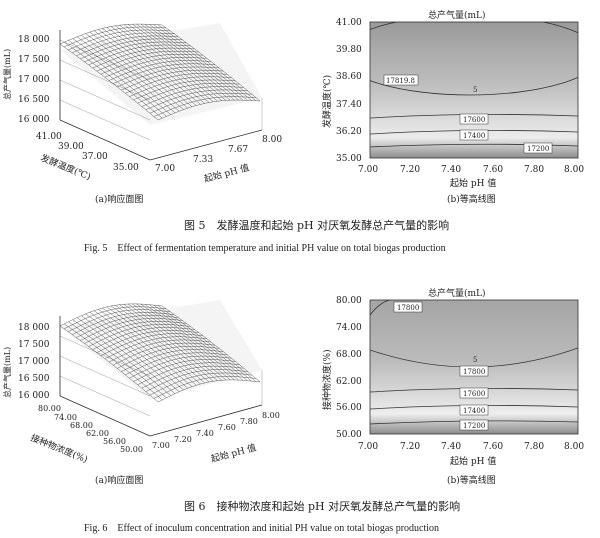 The height and width of the screenshot is (538, 600). I want to click on fig5-y-tick: 41.00, so click(49, 137).